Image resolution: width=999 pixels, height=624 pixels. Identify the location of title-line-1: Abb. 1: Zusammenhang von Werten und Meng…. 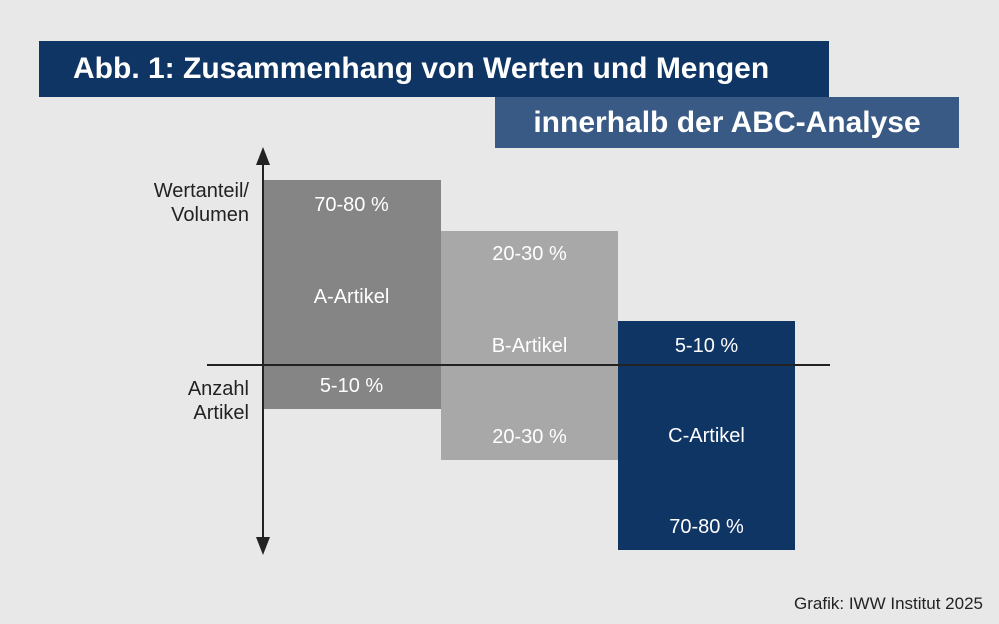
(434, 69).